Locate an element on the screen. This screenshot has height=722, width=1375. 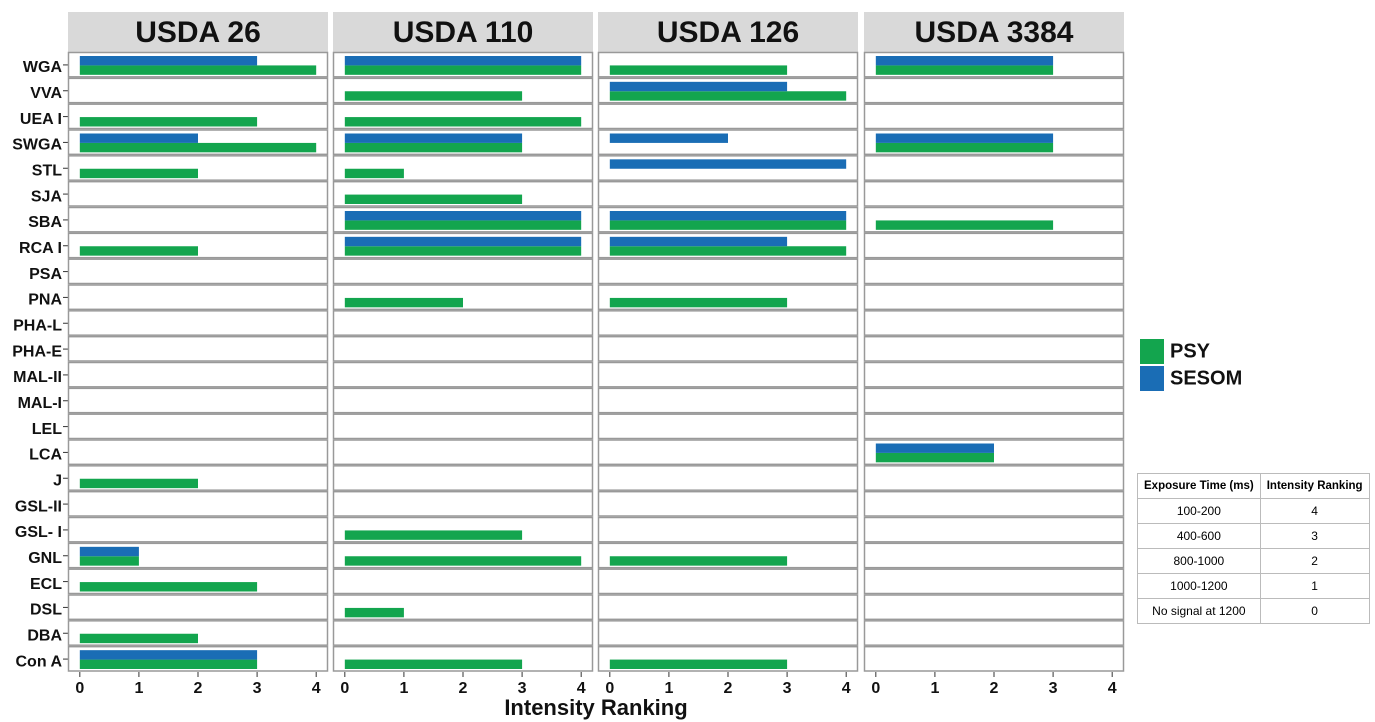
table-cell: 1000-1200 is located at coordinates (1199, 586).